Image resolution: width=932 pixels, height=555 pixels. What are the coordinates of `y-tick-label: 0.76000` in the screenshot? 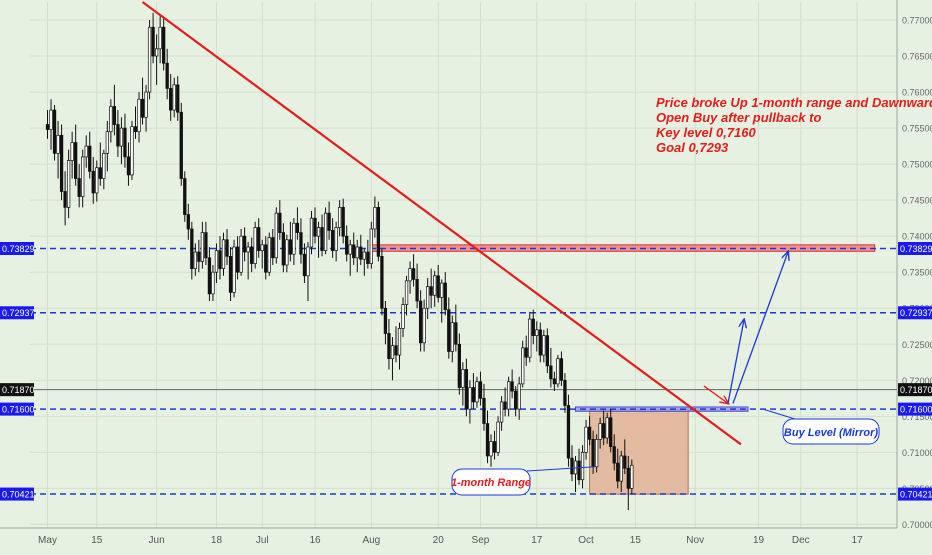 It's located at (917, 93).